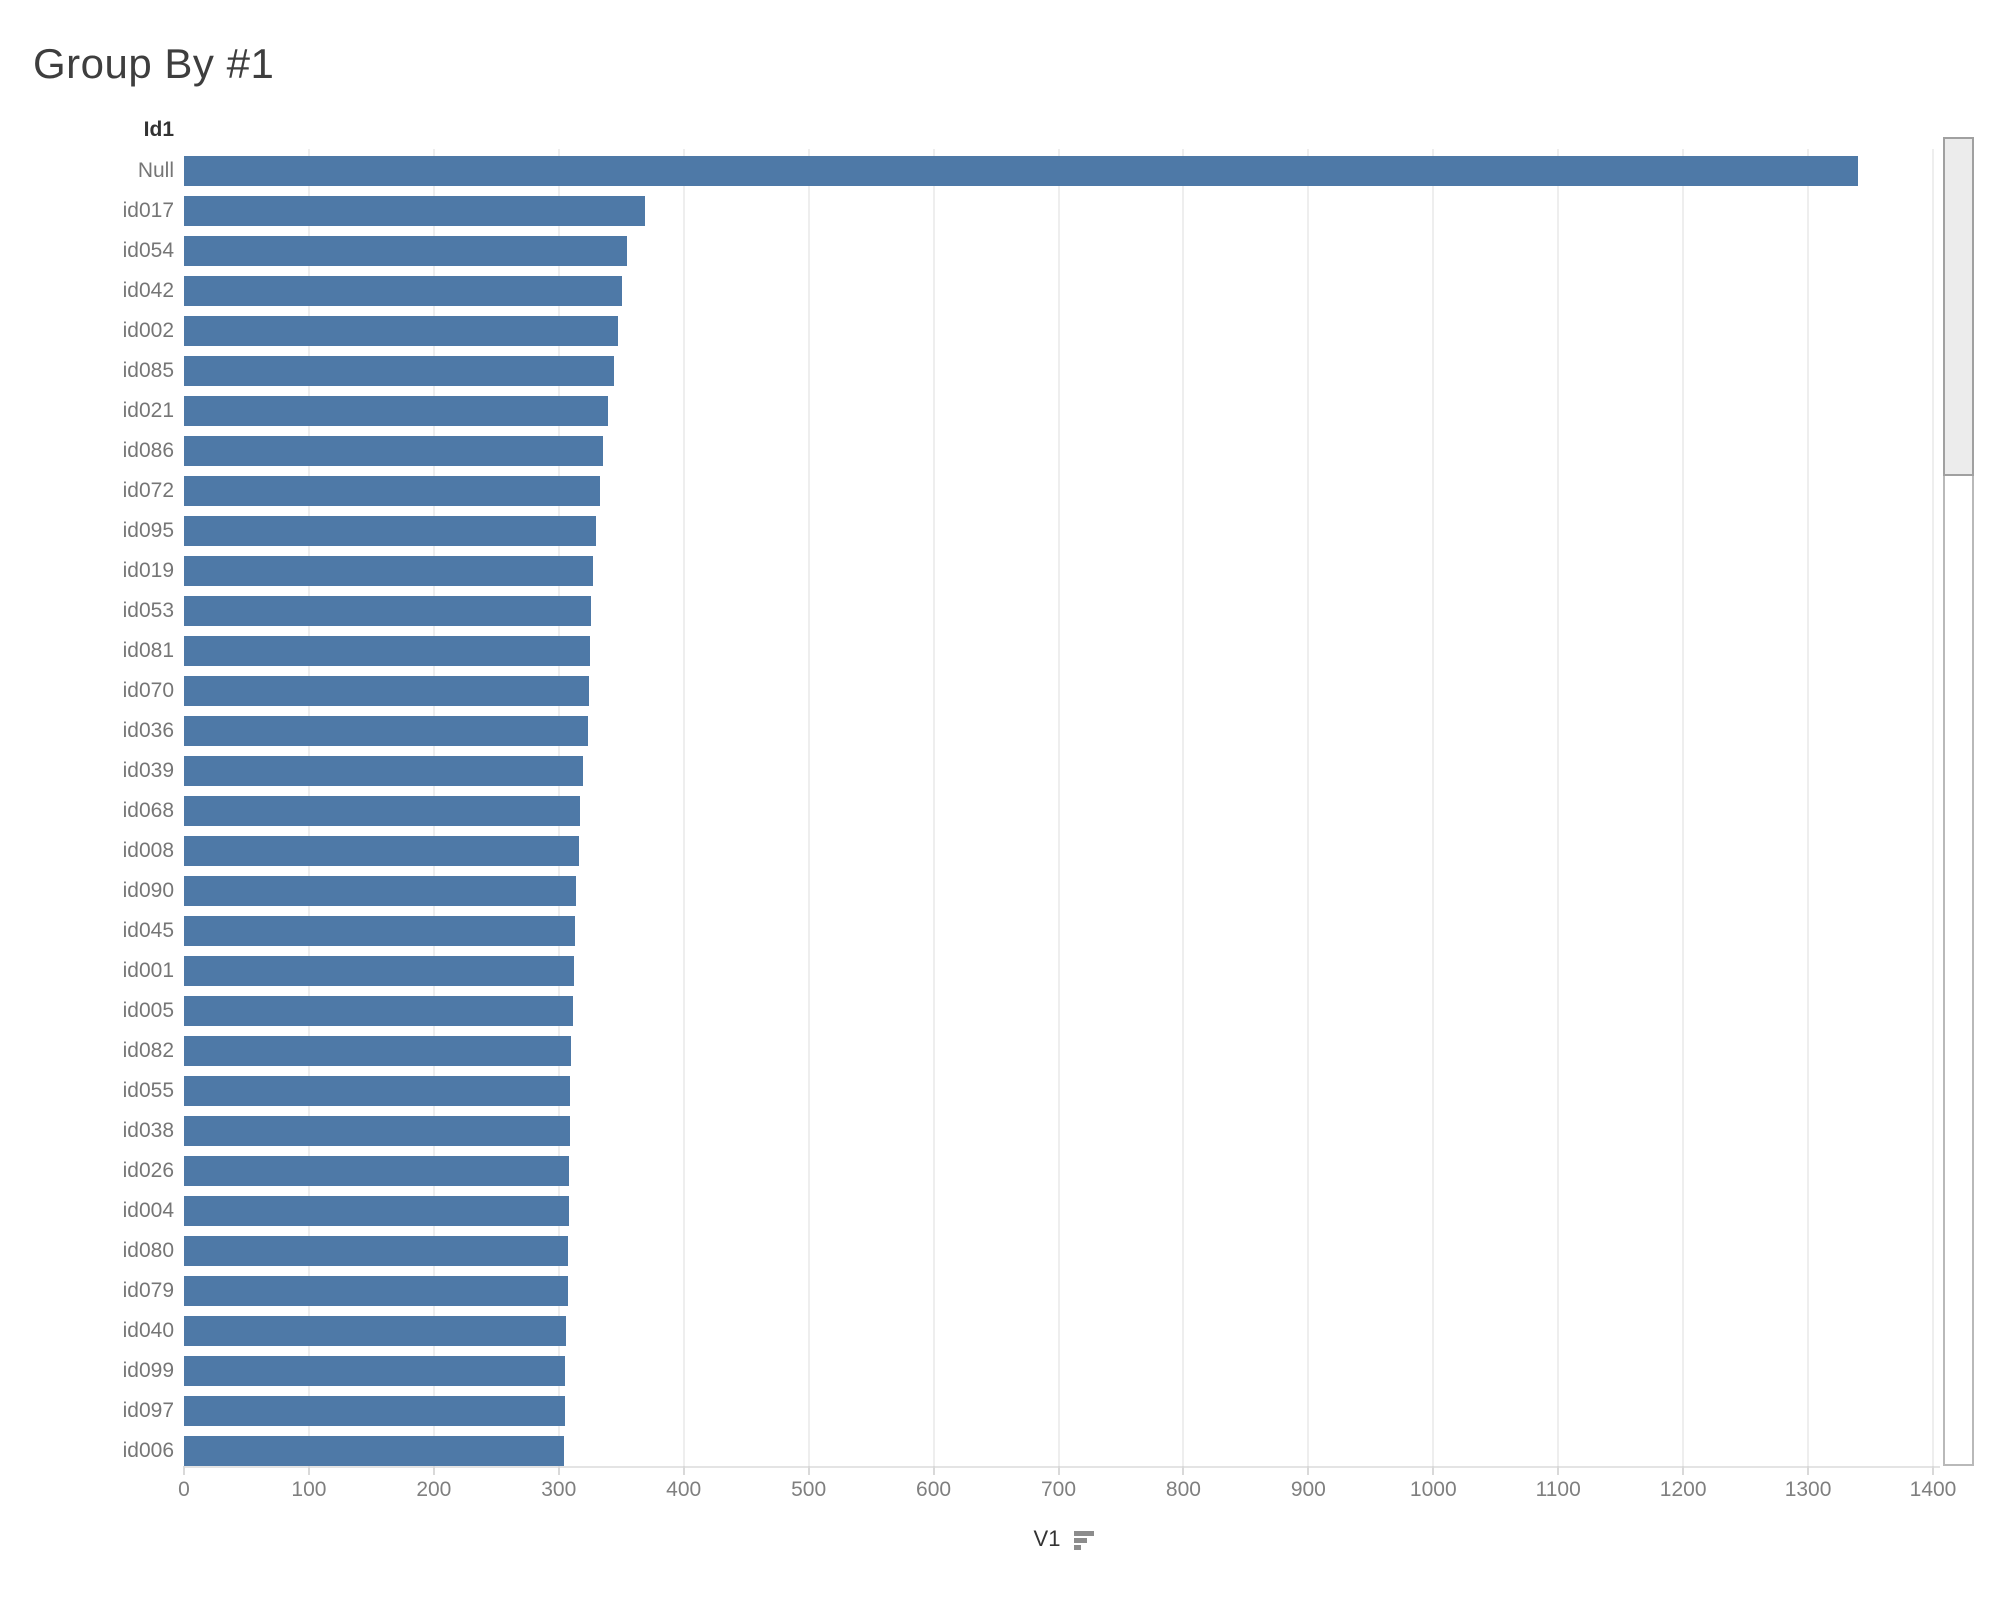 The height and width of the screenshot is (1600, 2000). I want to click on row-label: id026, so click(148, 1170).